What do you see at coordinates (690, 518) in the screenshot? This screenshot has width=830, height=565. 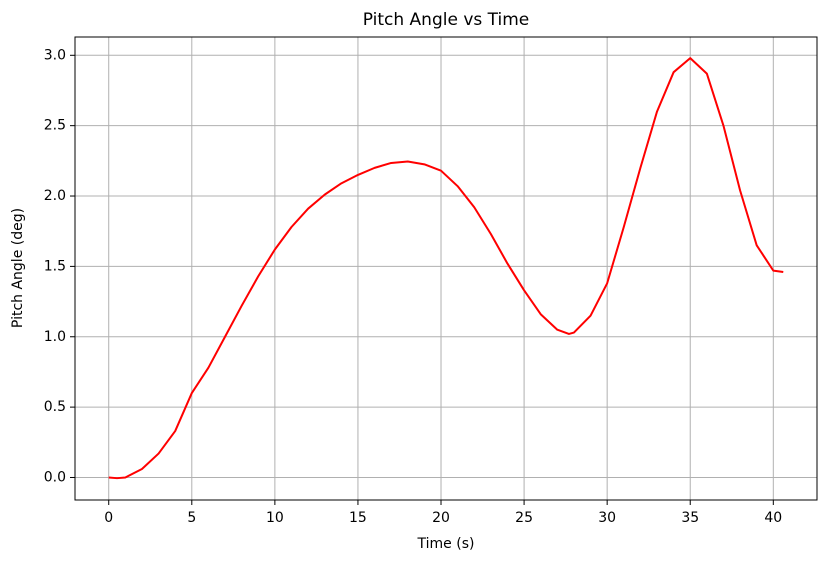 I see `x-tick-label: 35` at bounding box center [690, 518].